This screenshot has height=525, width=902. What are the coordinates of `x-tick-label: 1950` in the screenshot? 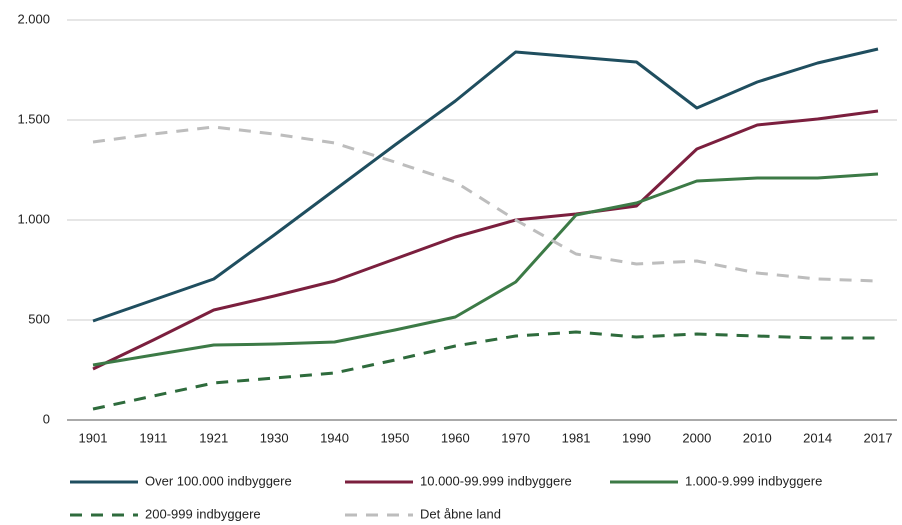 It's located at (394, 437).